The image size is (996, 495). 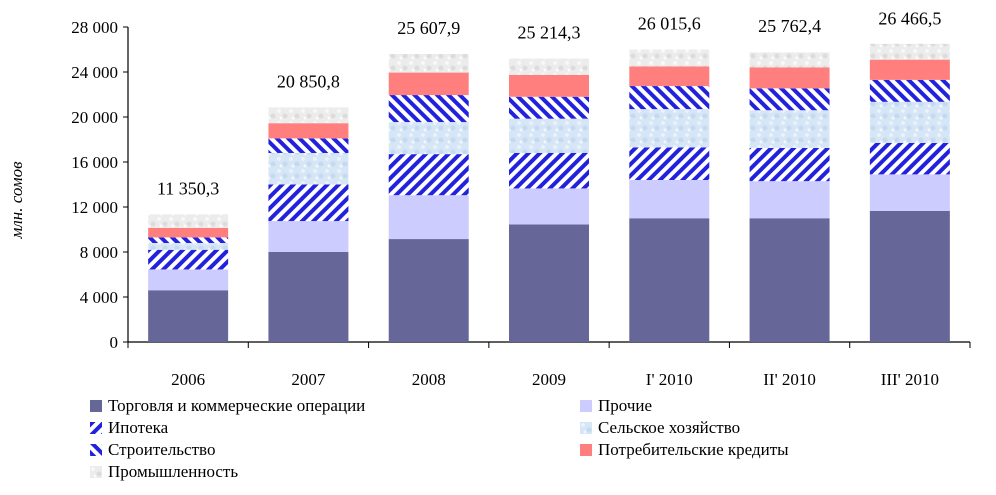 I want to click on y-tick-label: 16 000, so click(x=94, y=162).